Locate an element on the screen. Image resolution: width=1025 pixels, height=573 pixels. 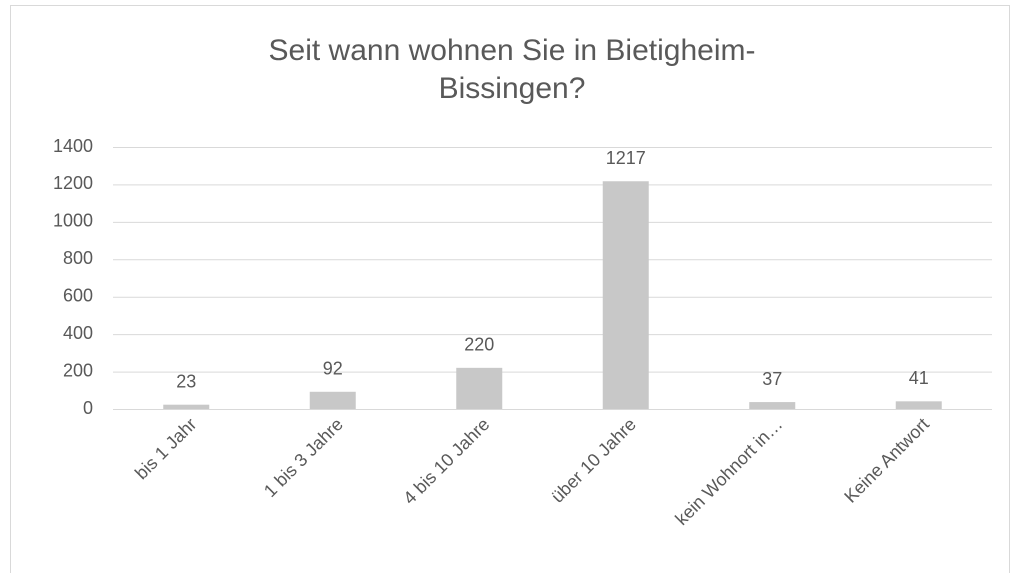
value-label: 92 is located at coordinates (333, 369).